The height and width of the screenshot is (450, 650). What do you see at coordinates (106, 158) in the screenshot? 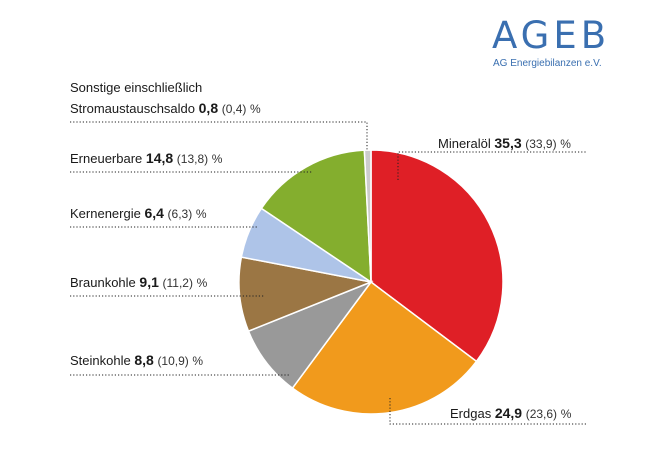
I see `label-erneuerbare-name: Erneuerbare` at bounding box center [106, 158].